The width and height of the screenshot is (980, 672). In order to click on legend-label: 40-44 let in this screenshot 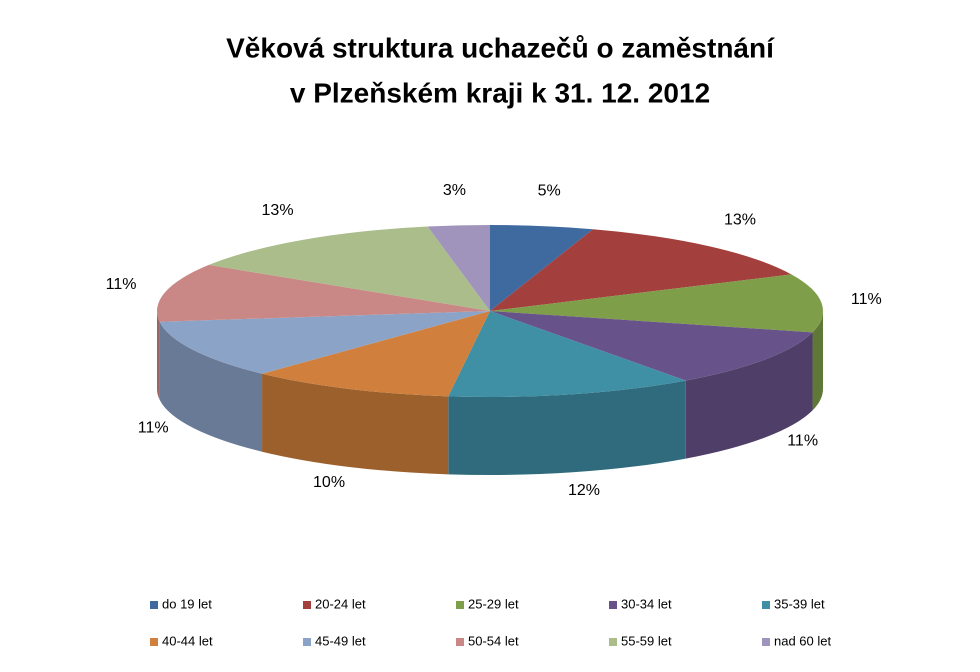, I will do `click(187, 640)`.